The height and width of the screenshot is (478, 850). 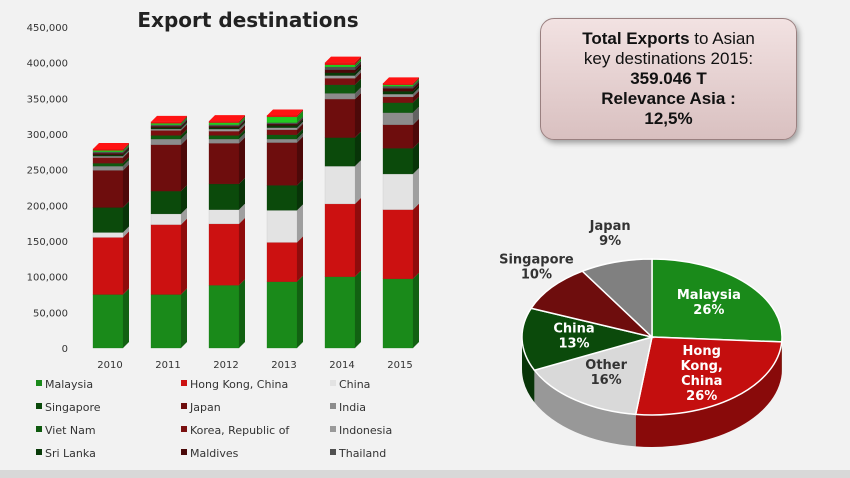 I want to click on y-tick-label: 150,000, so click(x=47, y=242).